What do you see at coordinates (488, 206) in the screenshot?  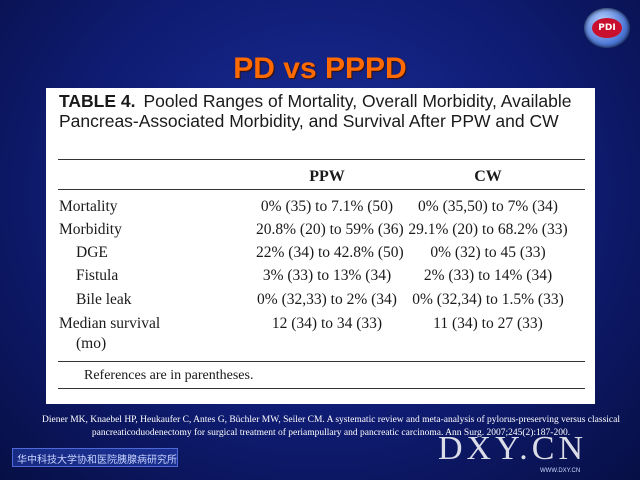 I see `cell-mortality-cw: 0% (35,50) to 7% (34)` at bounding box center [488, 206].